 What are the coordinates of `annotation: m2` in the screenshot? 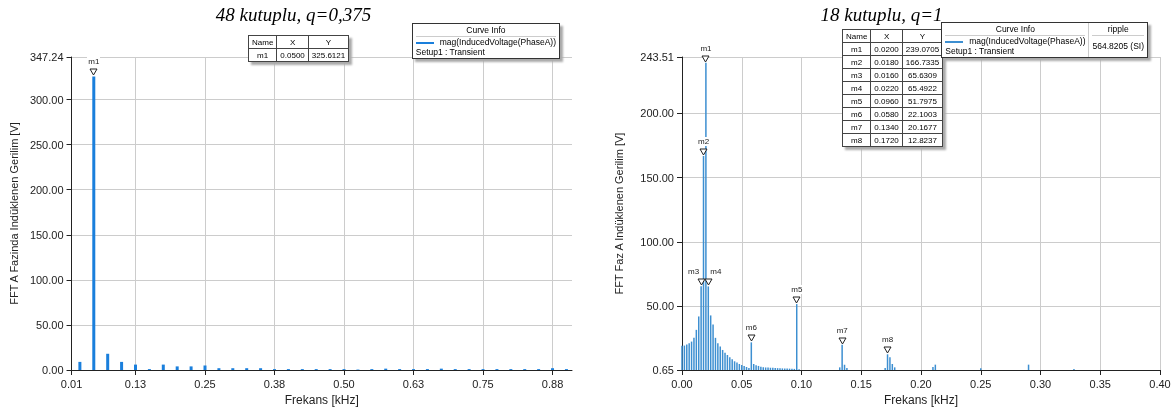 It's located at (704, 141).